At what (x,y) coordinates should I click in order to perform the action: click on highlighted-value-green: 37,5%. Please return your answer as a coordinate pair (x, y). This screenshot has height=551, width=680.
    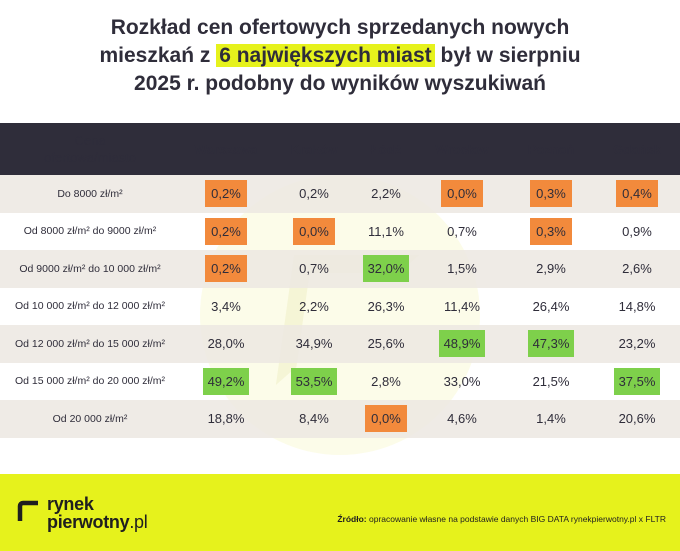
    Looking at the image, I should click on (637, 381).